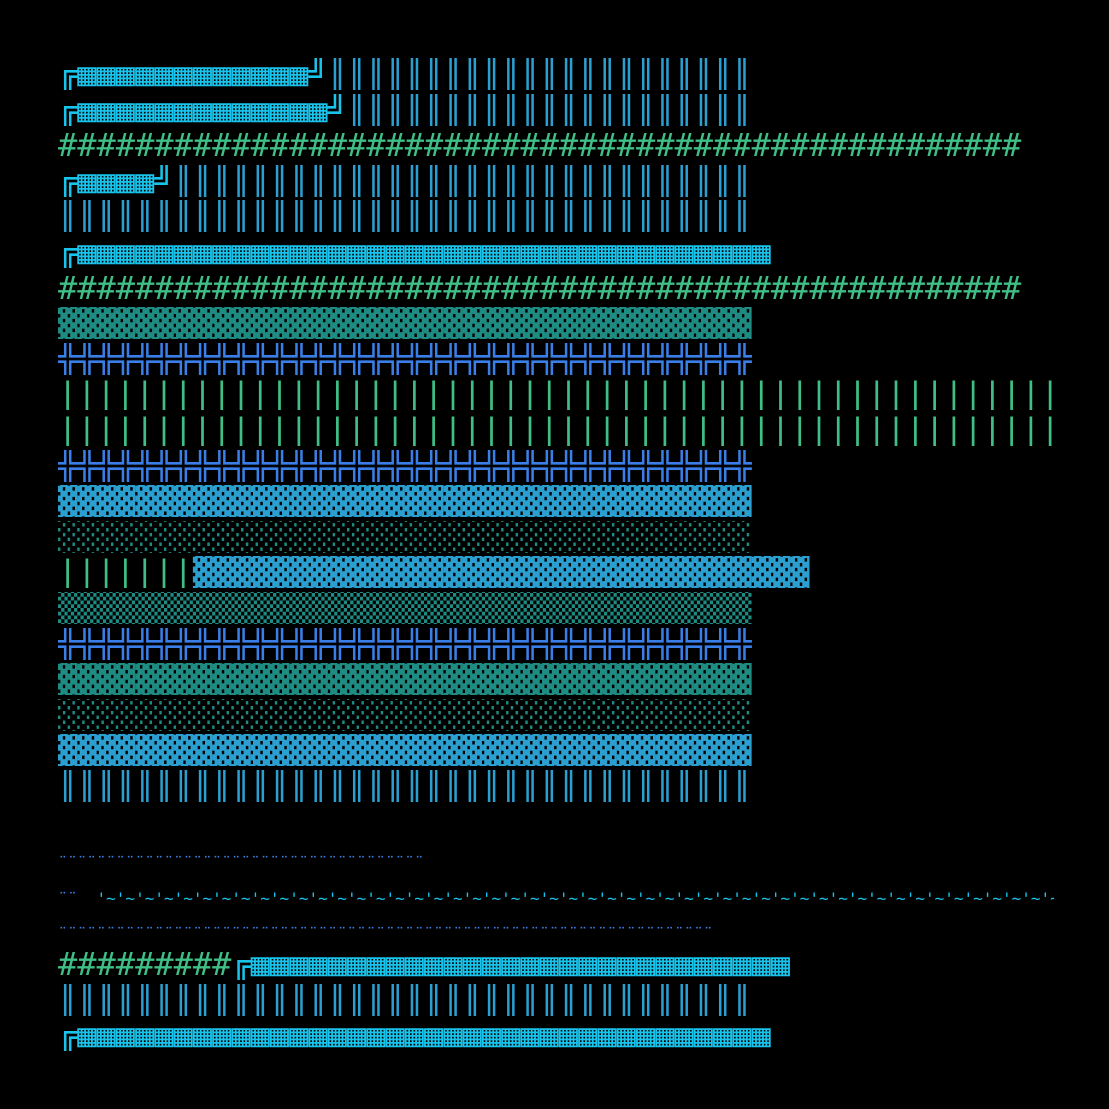 This screenshot has height=1109, width=1109. I want to click on glyph-run: ¨¨¨¨¨¨¨¨¨¨¨¨¨¨¨¨¨¨¨¨¨¨¨¨¨¨¨¨¨¨¨¨¨¨¨¨¨¨, so click(241, 862).